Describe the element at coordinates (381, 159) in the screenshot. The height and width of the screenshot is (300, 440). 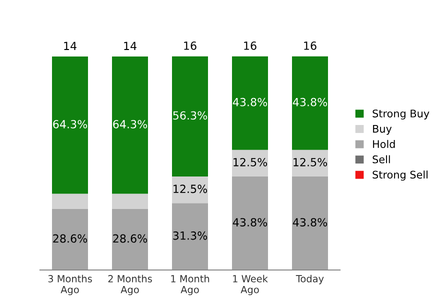
I see `legend-label: Sell` at that location.